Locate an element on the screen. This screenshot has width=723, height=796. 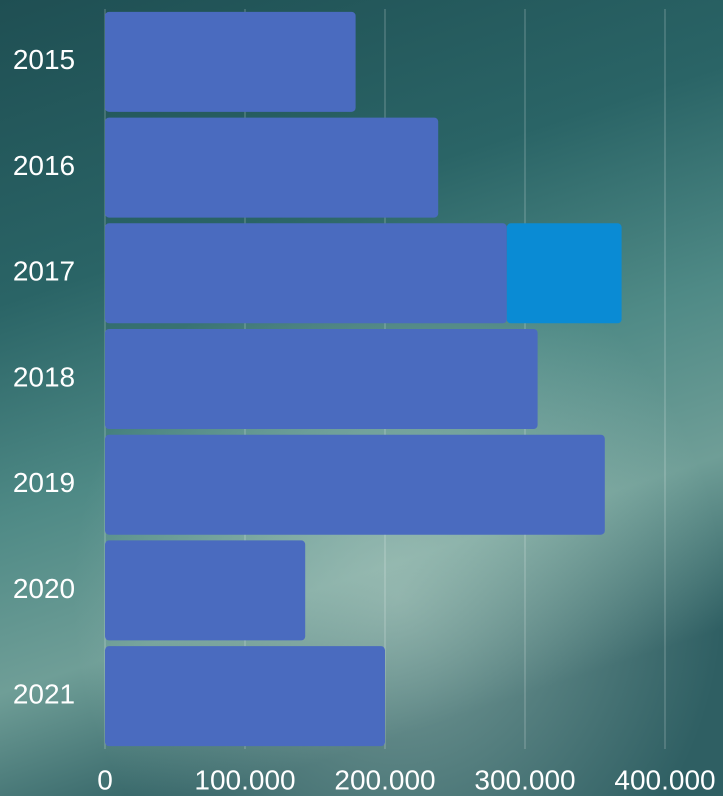
x-tick-label: 400.000 is located at coordinates (664, 779).